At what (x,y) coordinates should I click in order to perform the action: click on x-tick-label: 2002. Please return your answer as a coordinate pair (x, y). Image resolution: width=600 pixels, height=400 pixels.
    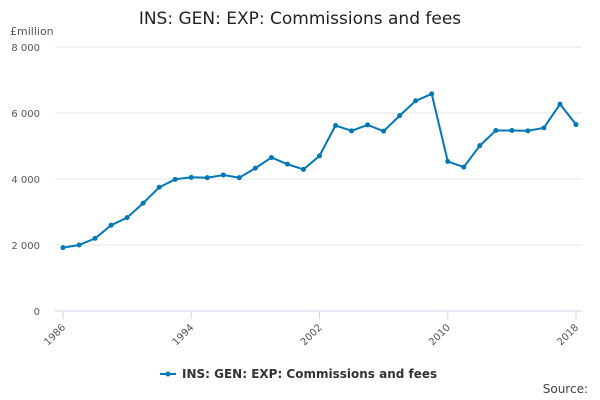
    Looking at the image, I should click on (312, 335).